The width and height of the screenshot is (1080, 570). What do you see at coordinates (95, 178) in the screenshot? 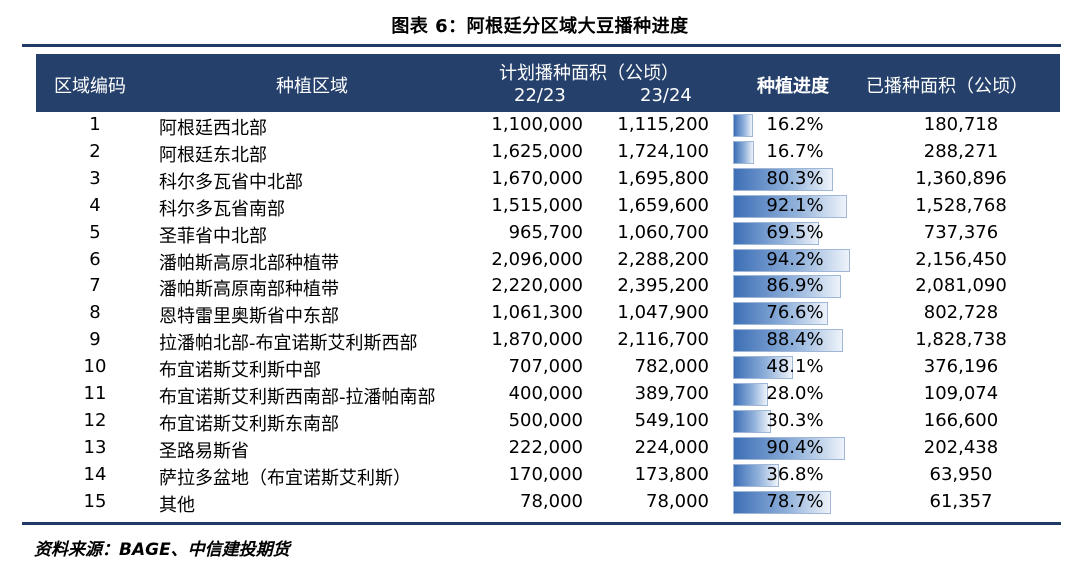
I see `region-code-cell: 3` at bounding box center [95, 178].